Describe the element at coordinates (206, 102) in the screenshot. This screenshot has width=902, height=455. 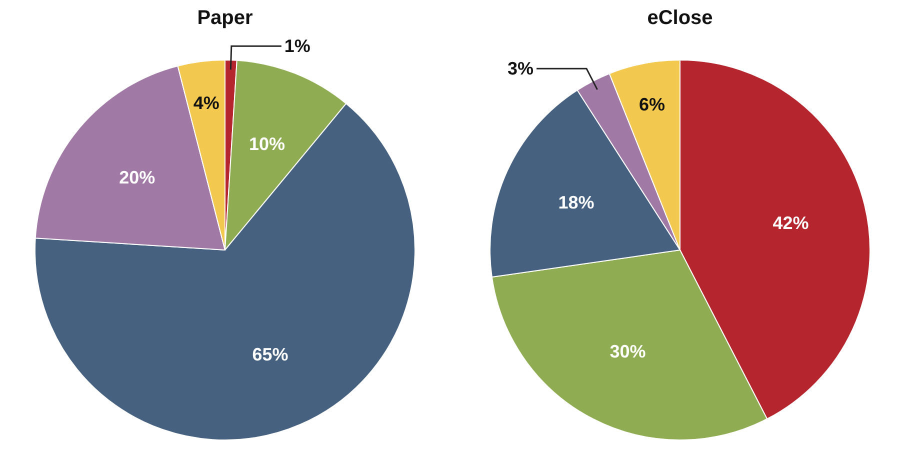
I see `data-label: 4%` at that location.